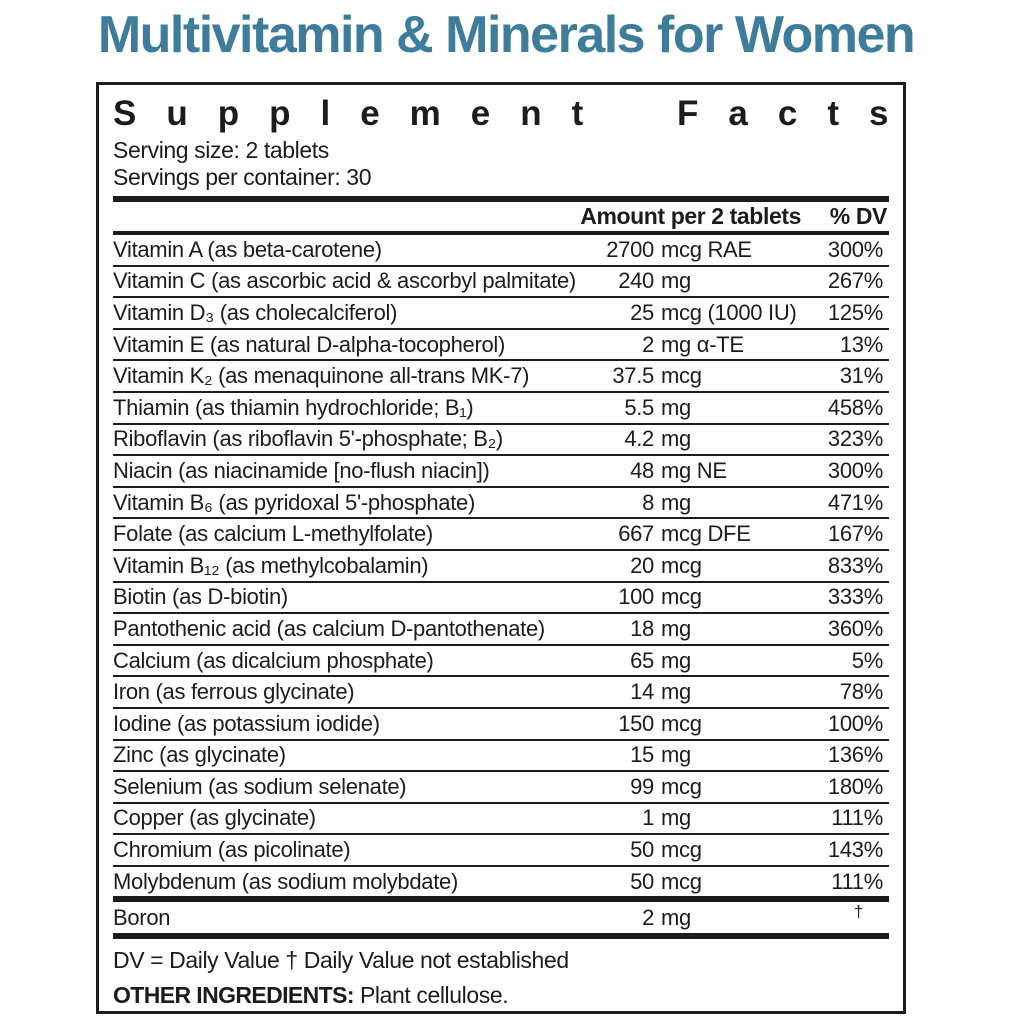  I want to click on nutrient-amount: 2700 mcg RAE, so click(688, 250).